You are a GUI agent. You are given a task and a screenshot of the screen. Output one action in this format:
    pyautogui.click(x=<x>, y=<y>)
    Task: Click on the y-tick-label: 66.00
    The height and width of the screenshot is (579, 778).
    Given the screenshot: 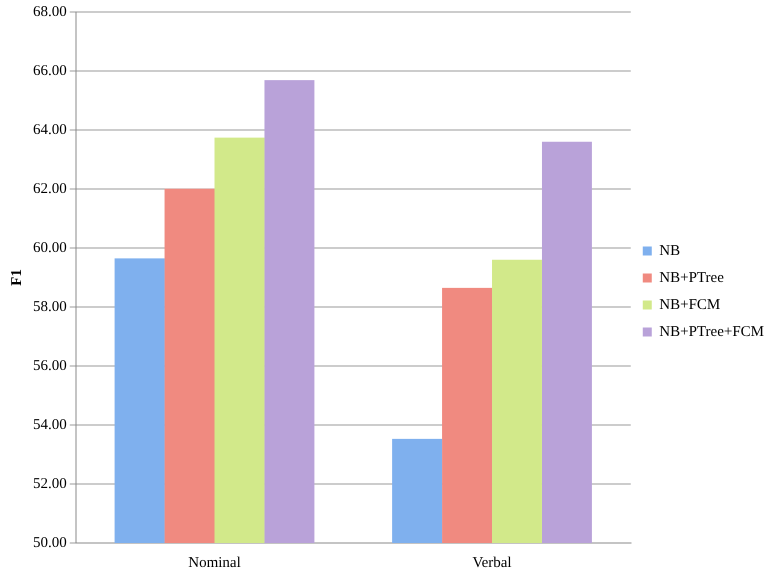 What is the action you would take?
    pyautogui.click(x=50, y=70)
    